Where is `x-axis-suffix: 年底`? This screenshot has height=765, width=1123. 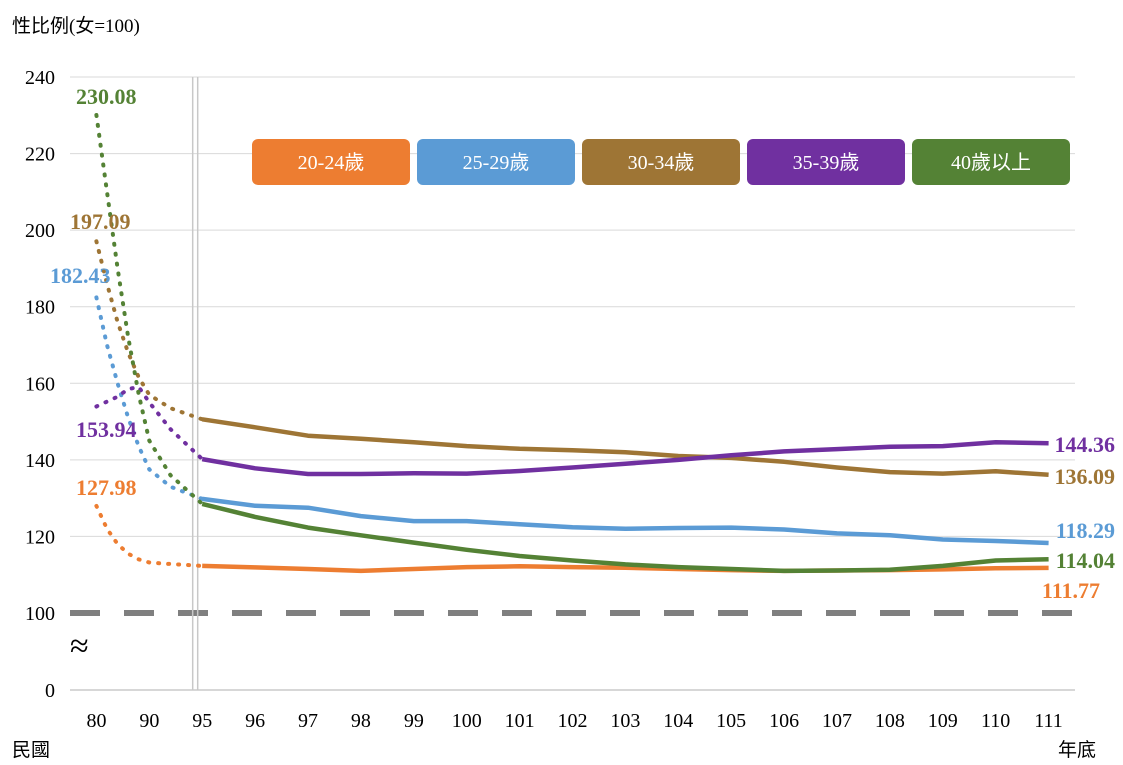 x-axis-suffix: 年底 is located at coordinates (1077, 750).